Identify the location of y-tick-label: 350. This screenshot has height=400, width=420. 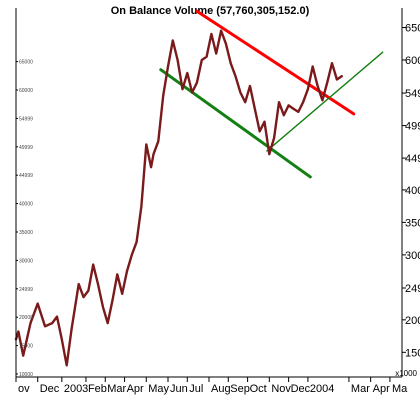
(412, 223).